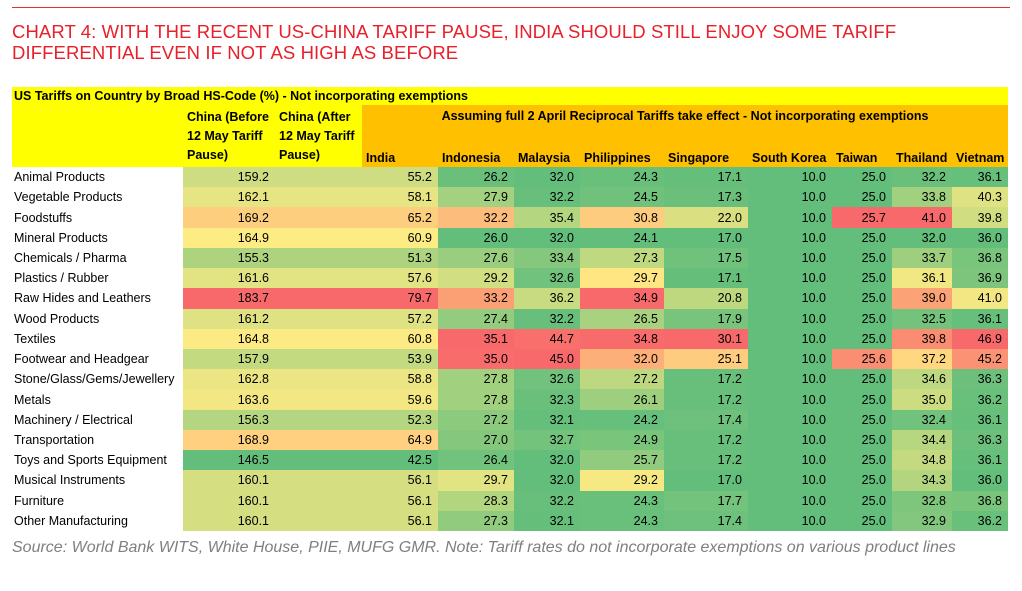 Image resolution: width=1022 pixels, height=591 pixels. Describe the element at coordinates (476, 500) in the screenshot. I see `value-cell: 28.3` at that location.